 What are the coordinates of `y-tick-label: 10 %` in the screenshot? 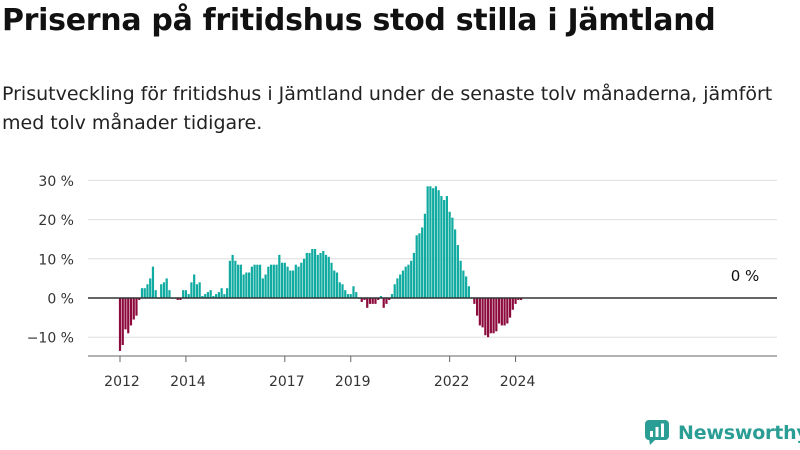 It's located at (56, 260).